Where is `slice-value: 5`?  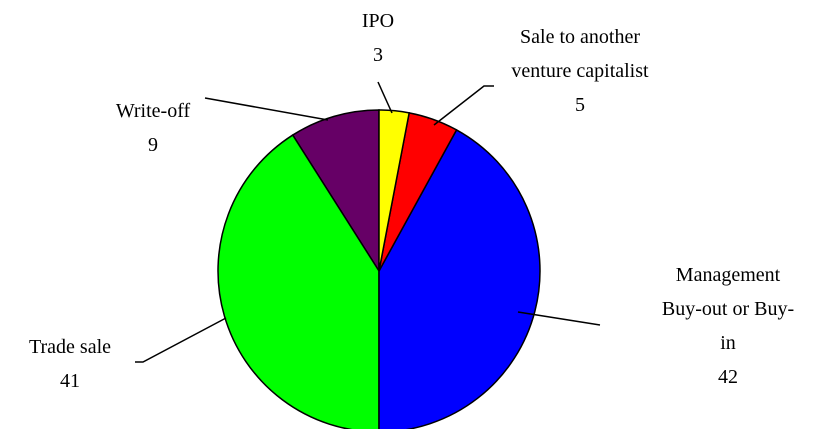 slice-value: 5 is located at coordinates (580, 105).